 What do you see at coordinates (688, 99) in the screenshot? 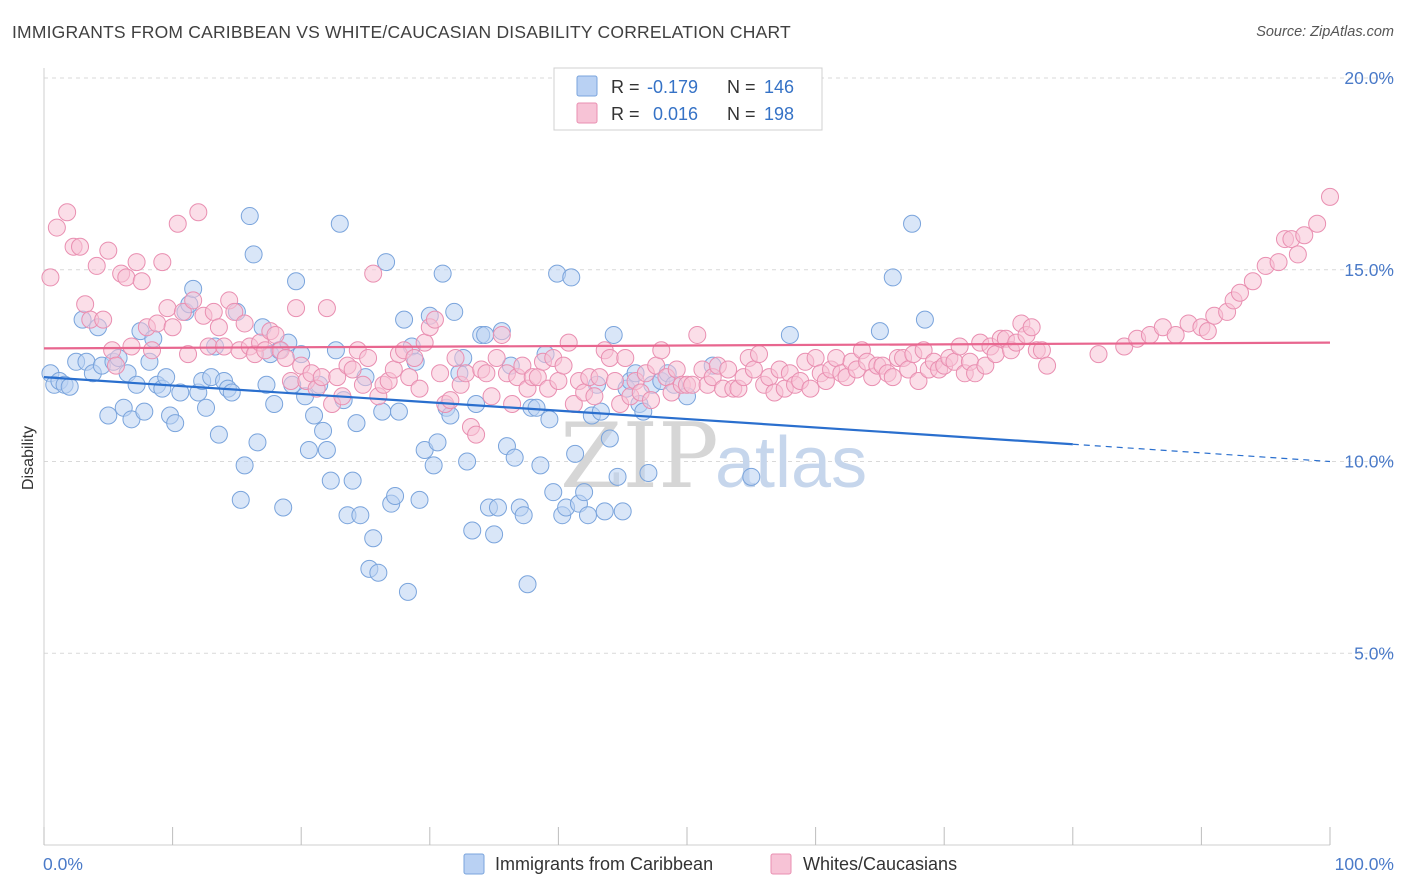
I see `legend-box: R = -0.179 N = 146 R = 0.016 N = 198` at bounding box center [688, 99].